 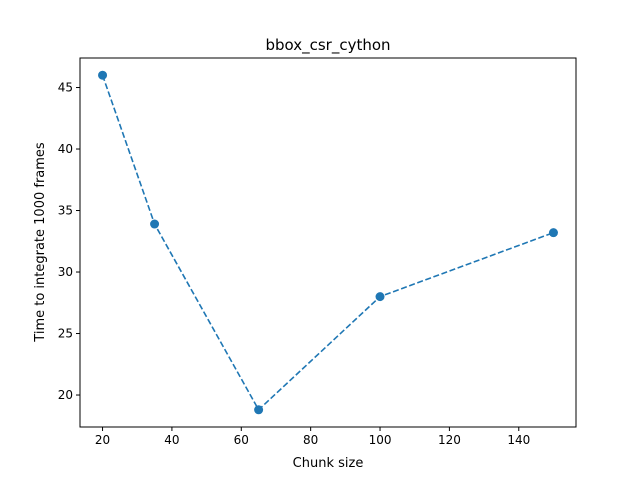 I want to click on chart-title: bbox_csr_cython, so click(x=327, y=45).